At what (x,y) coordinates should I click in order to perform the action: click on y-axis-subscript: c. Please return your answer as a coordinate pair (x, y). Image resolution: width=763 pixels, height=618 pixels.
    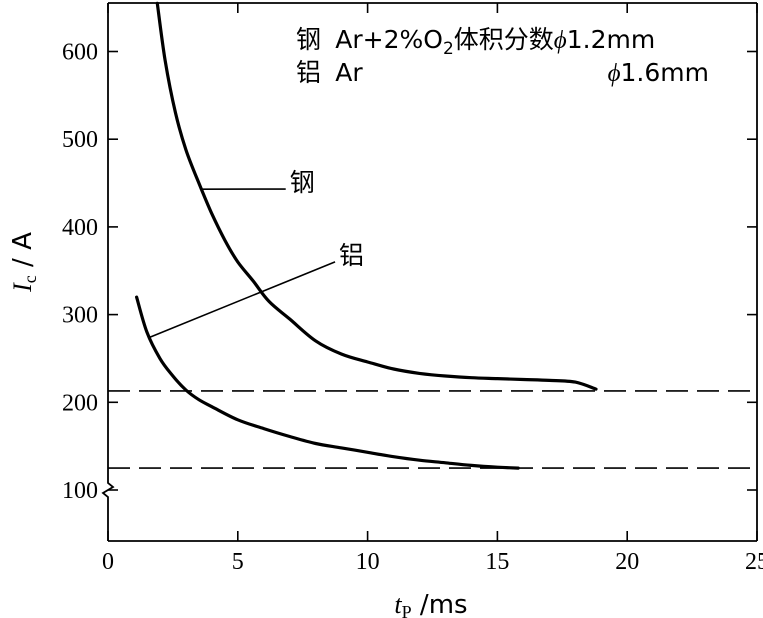
    Looking at the image, I should click on (30, 279).